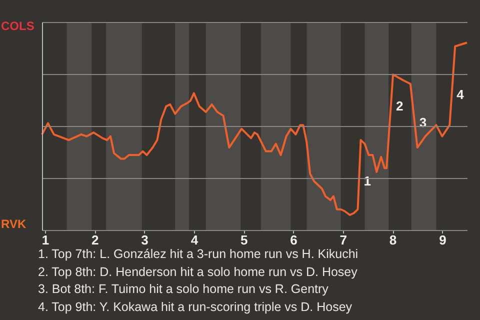  Describe the element at coordinates (460, 94) in the screenshot. I see `annotation: 4` at that location.